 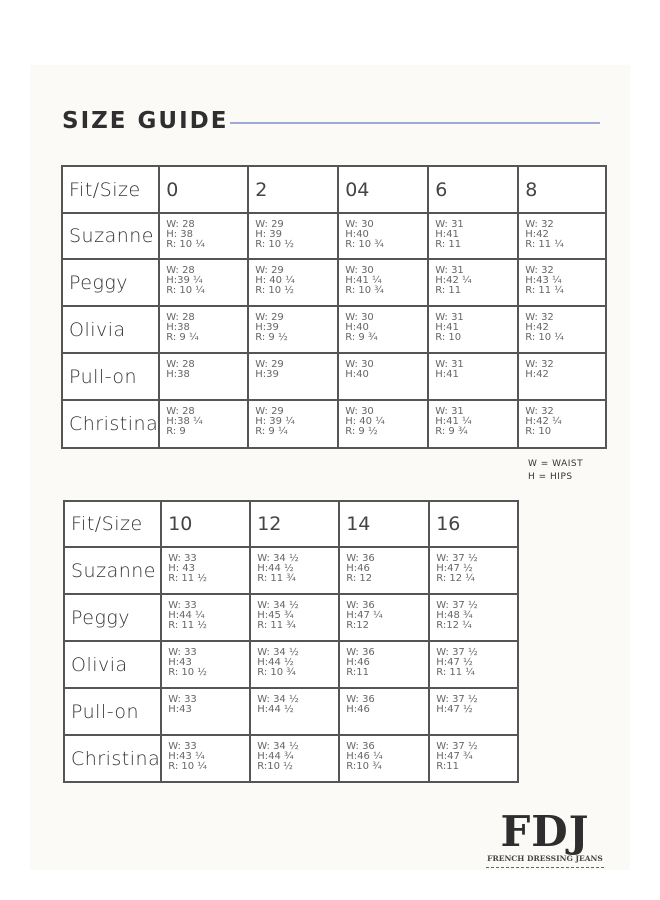 What do you see at coordinates (180, 364) in the screenshot?
I see `waist-value: W: 28` at bounding box center [180, 364].